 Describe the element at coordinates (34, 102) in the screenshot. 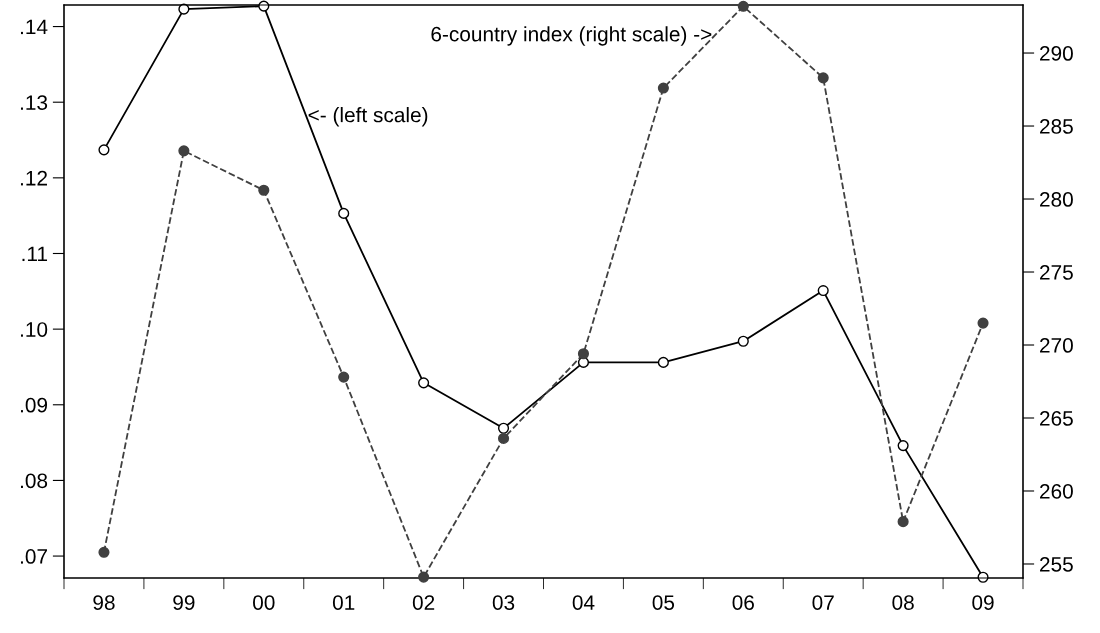

I see `y-tick-label: .13` at that location.